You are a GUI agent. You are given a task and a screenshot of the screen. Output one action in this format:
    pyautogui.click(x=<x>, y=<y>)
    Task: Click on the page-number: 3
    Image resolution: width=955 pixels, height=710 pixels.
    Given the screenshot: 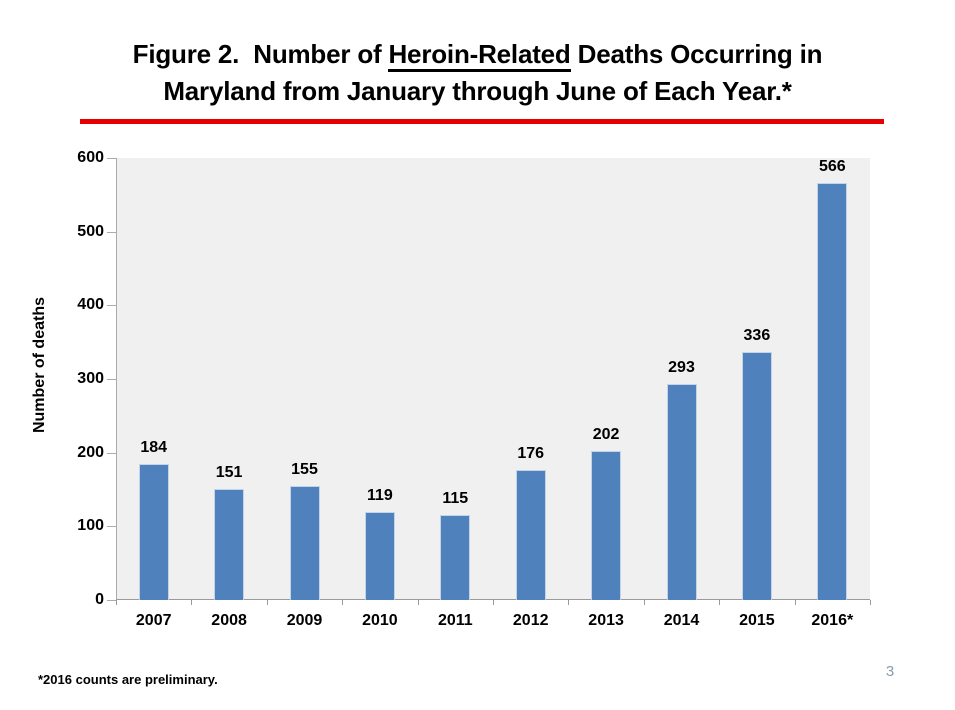 What is the action you would take?
    pyautogui.click(x=890, y=671)
    